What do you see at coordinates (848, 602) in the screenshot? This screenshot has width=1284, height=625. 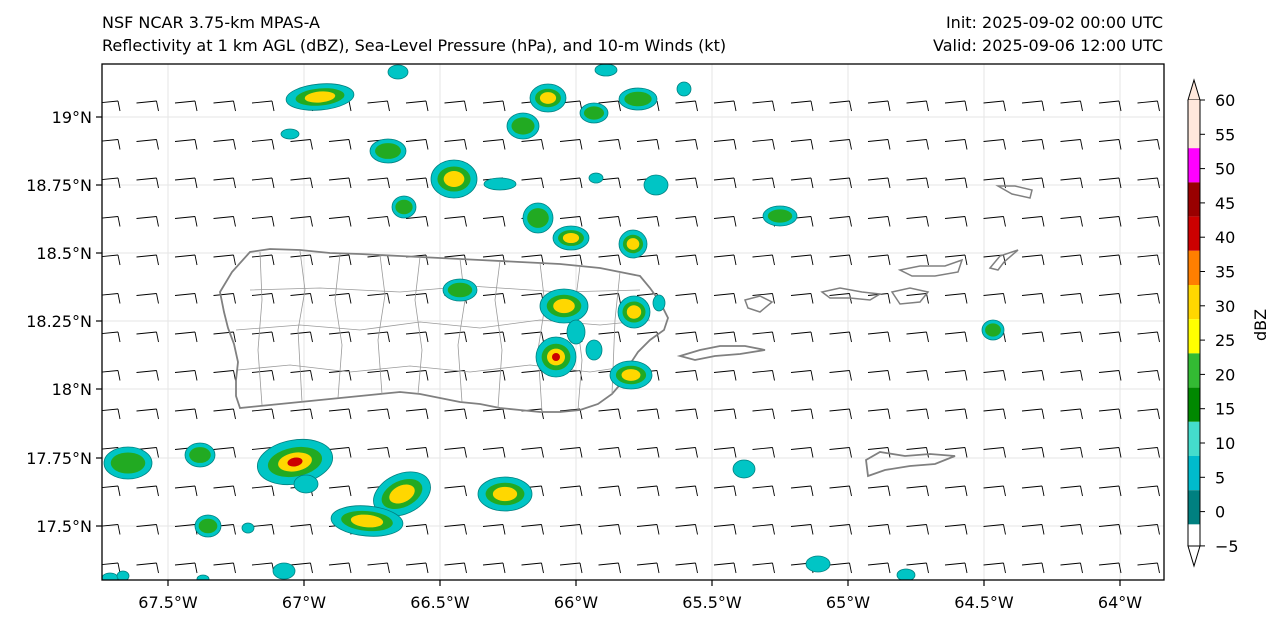 I see `lon-tick-label: 65°W` at bounding box center [848, 602].